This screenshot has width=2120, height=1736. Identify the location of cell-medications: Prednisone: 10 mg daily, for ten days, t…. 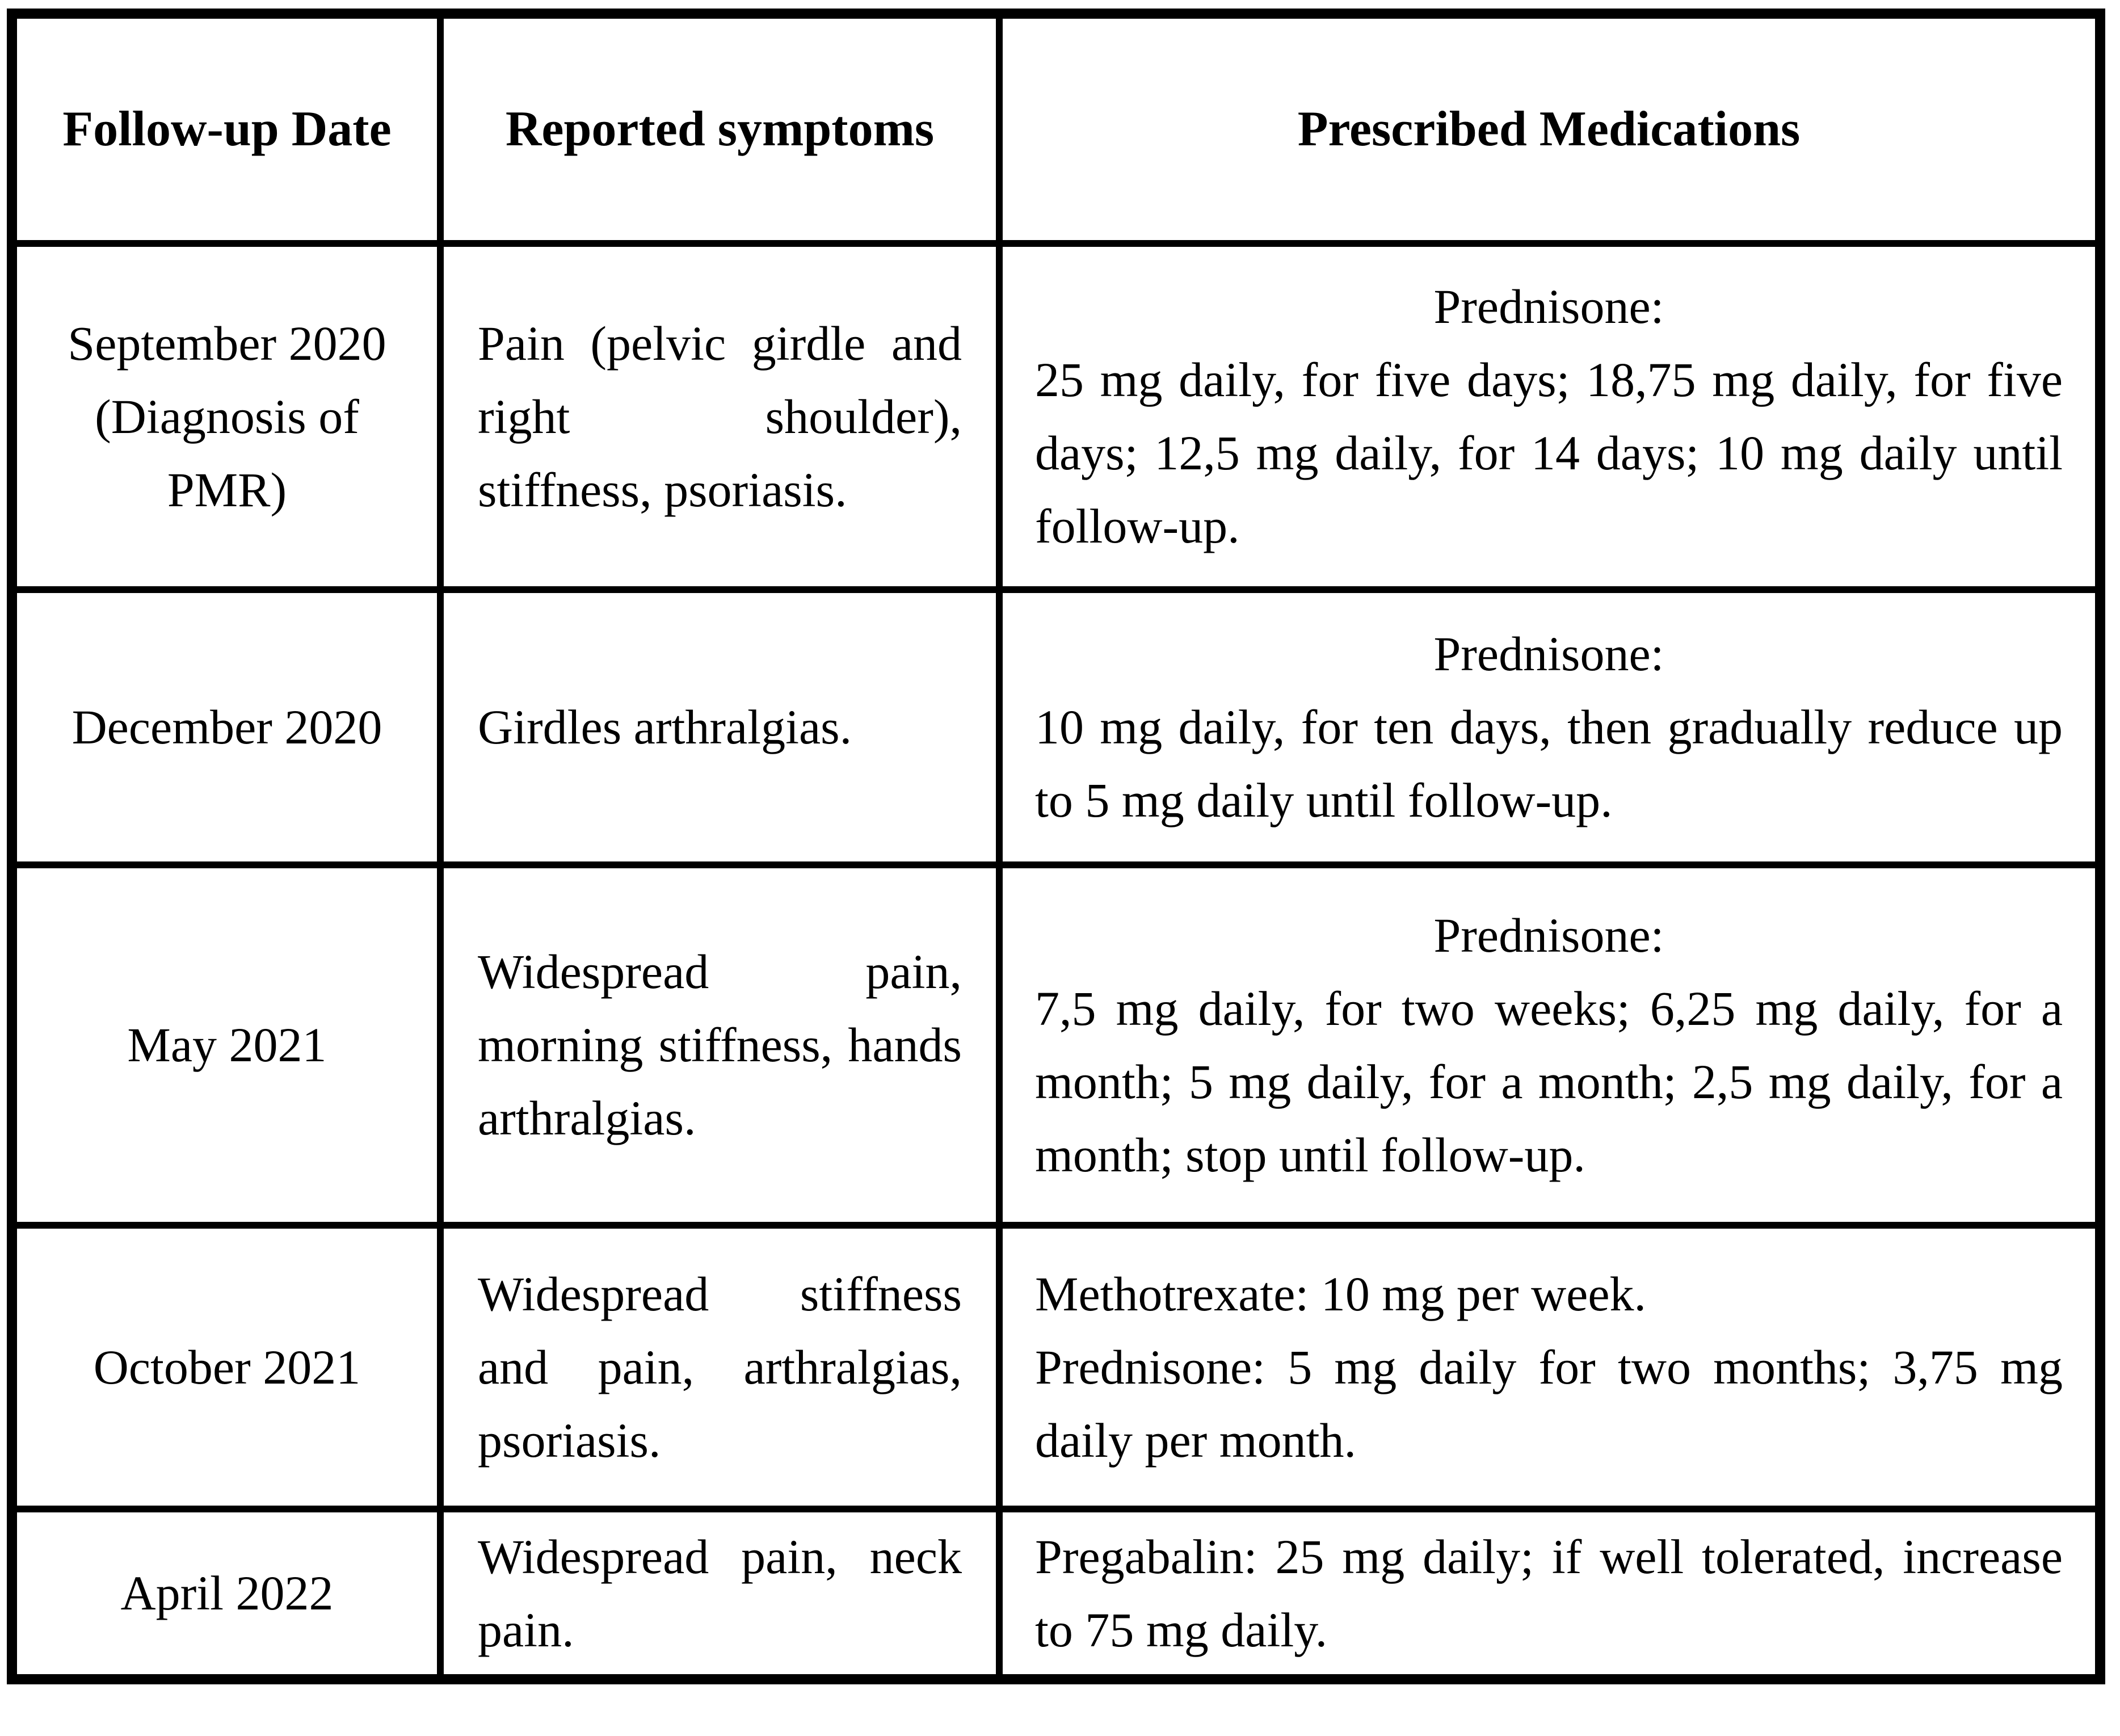
(1550, 727).